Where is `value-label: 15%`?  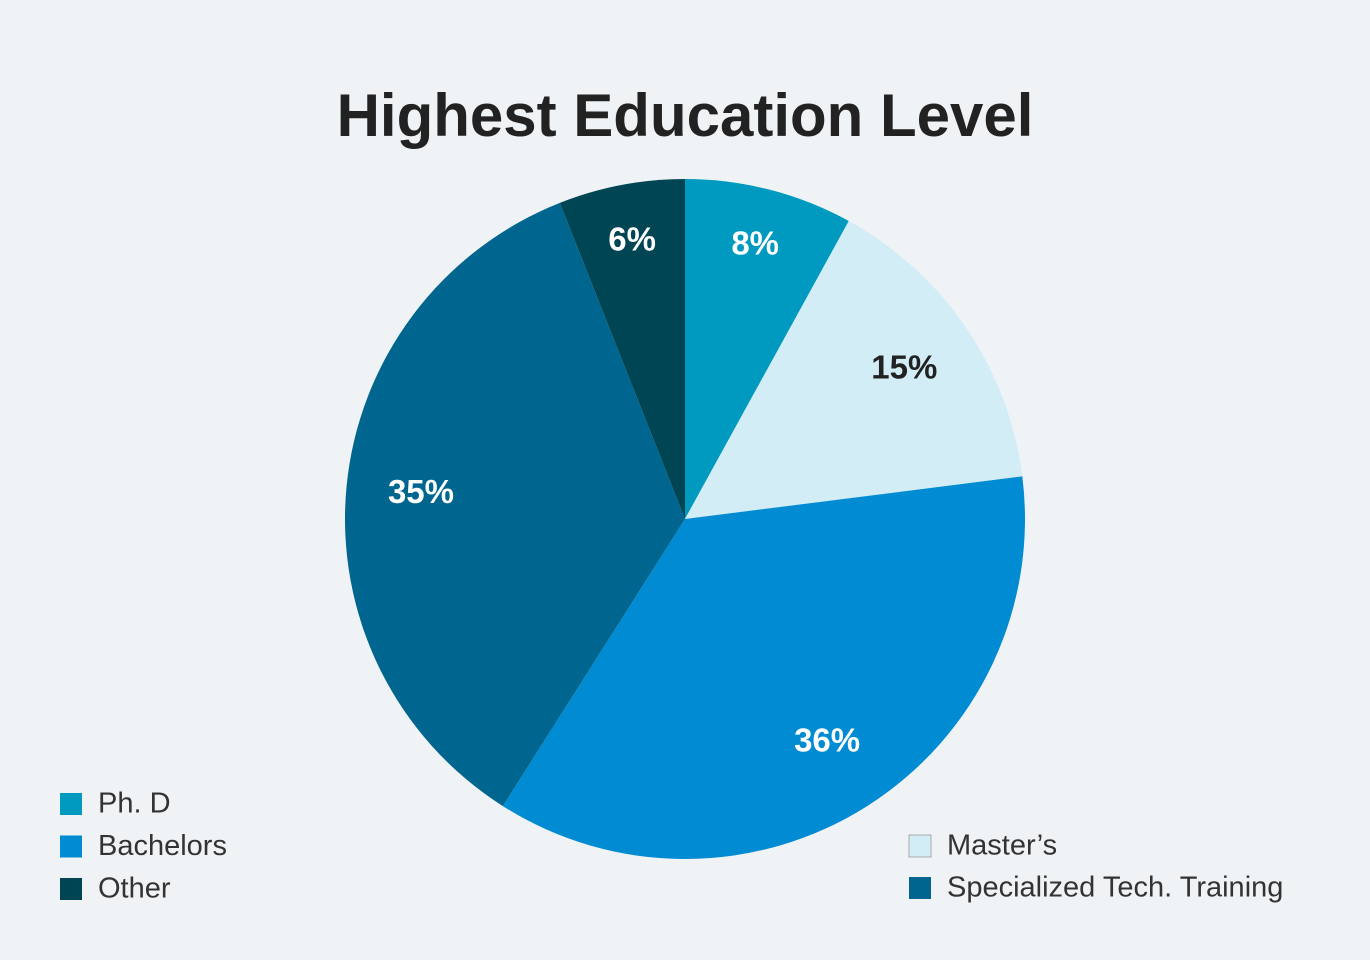 value-label: 15% is located at coordinates (904, 367).